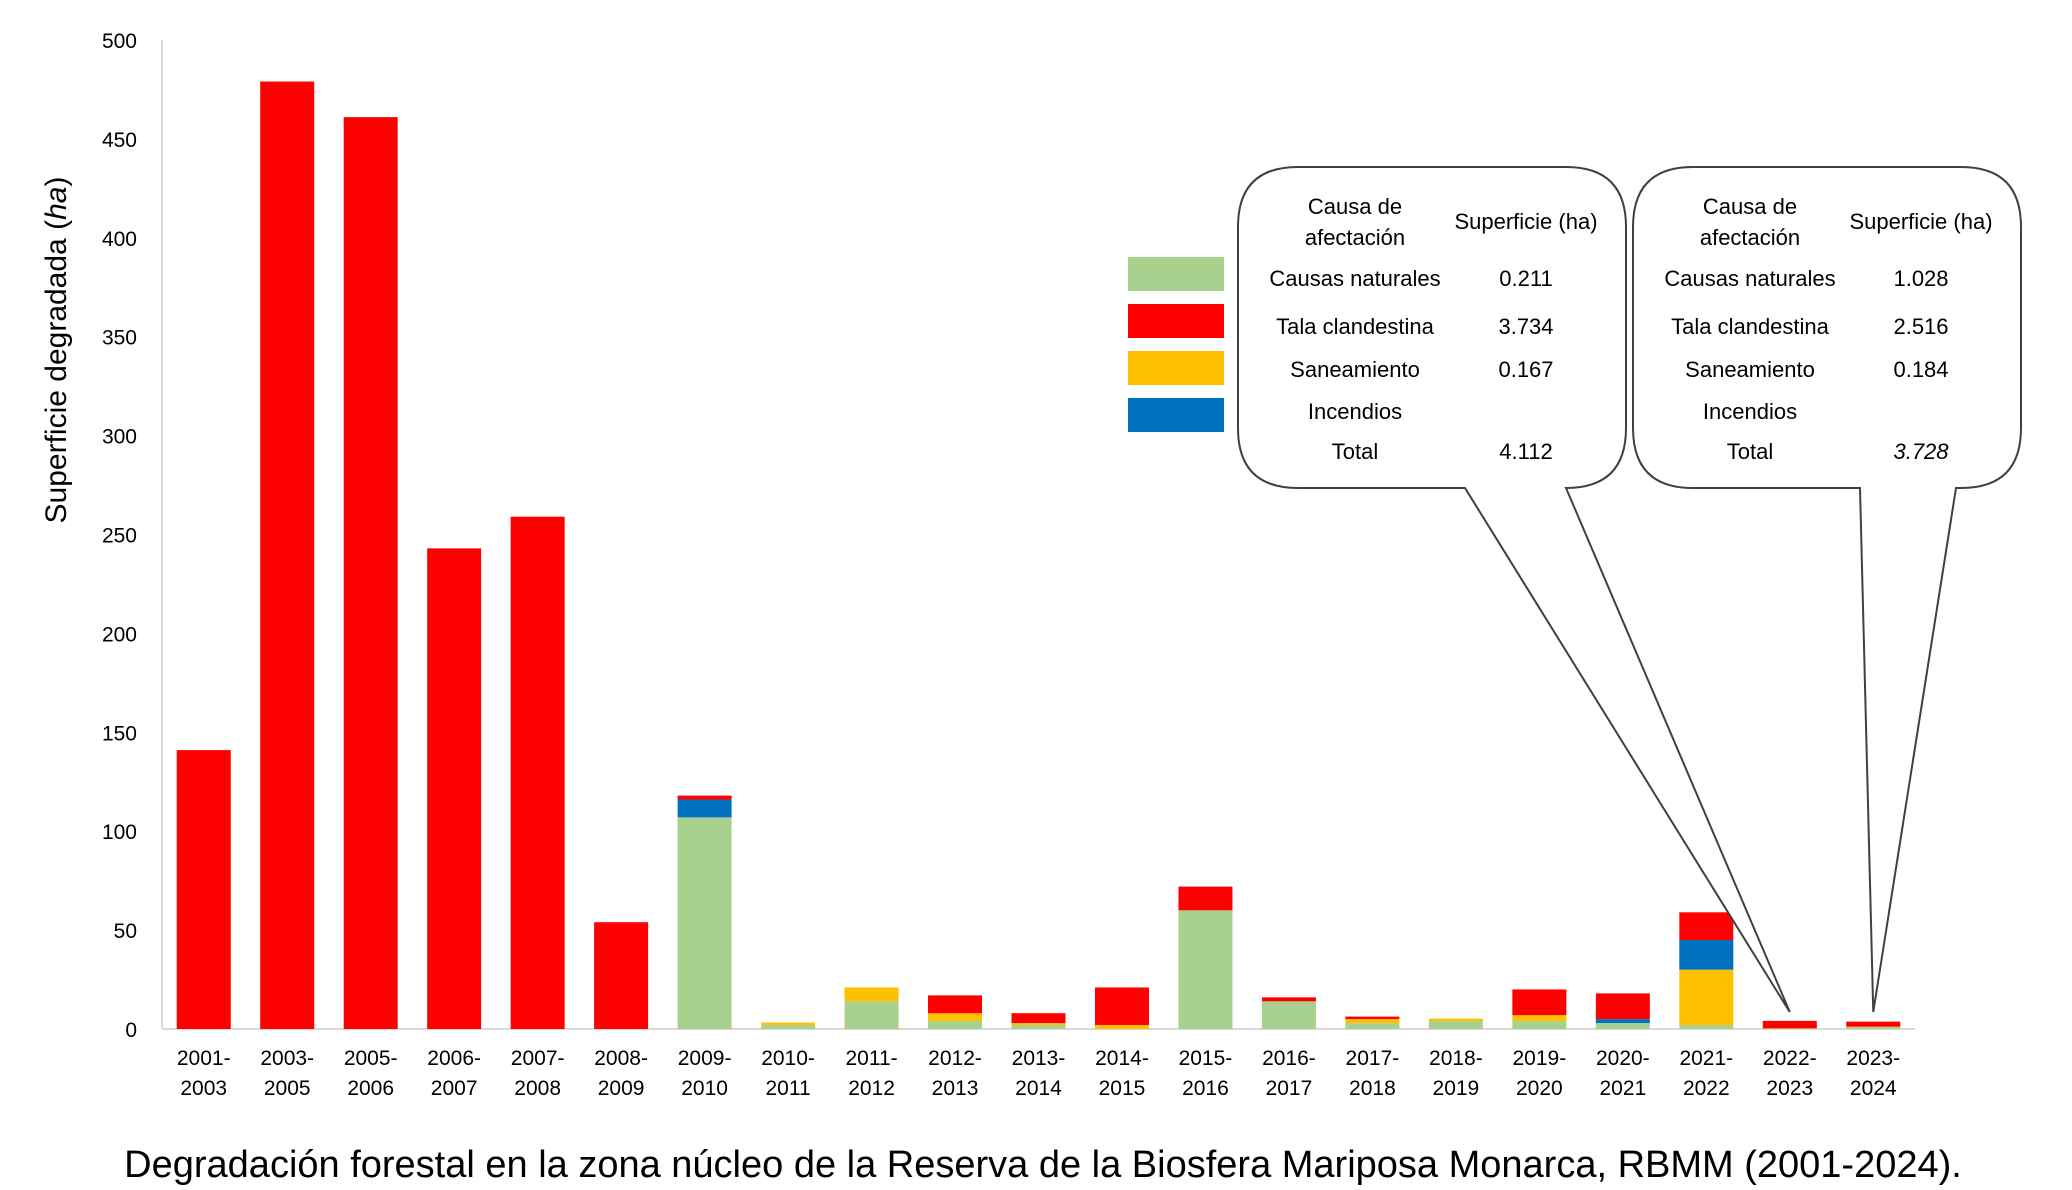  Describe the element at coordinates (955, 1073) in the screenshot. I see `x-tick-label: 2012- 2013` at that location.